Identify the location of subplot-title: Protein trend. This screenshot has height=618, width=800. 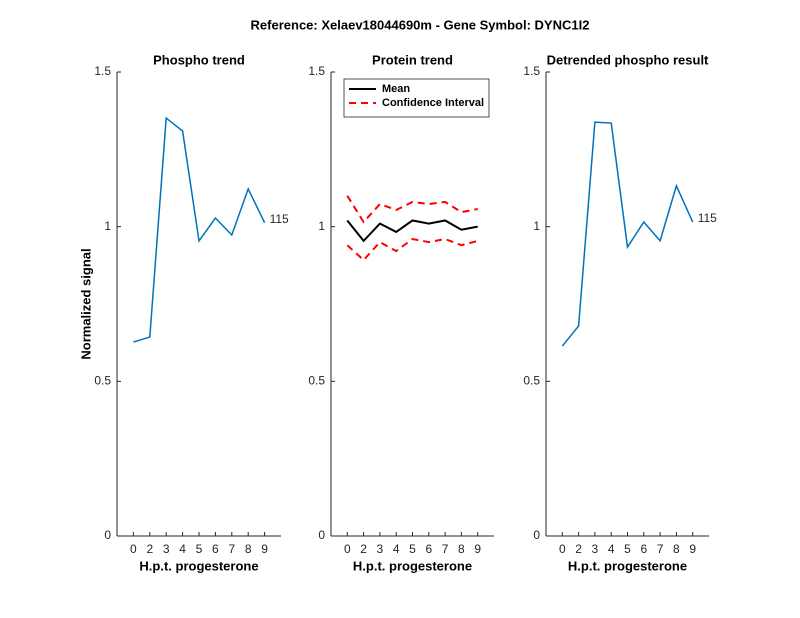
(412, 59).